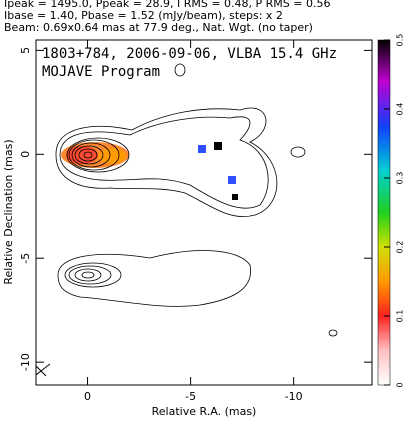  Describe the element at coordinates (294, 396) in the screenshot. I see `x-tick-label: -10` at that location.